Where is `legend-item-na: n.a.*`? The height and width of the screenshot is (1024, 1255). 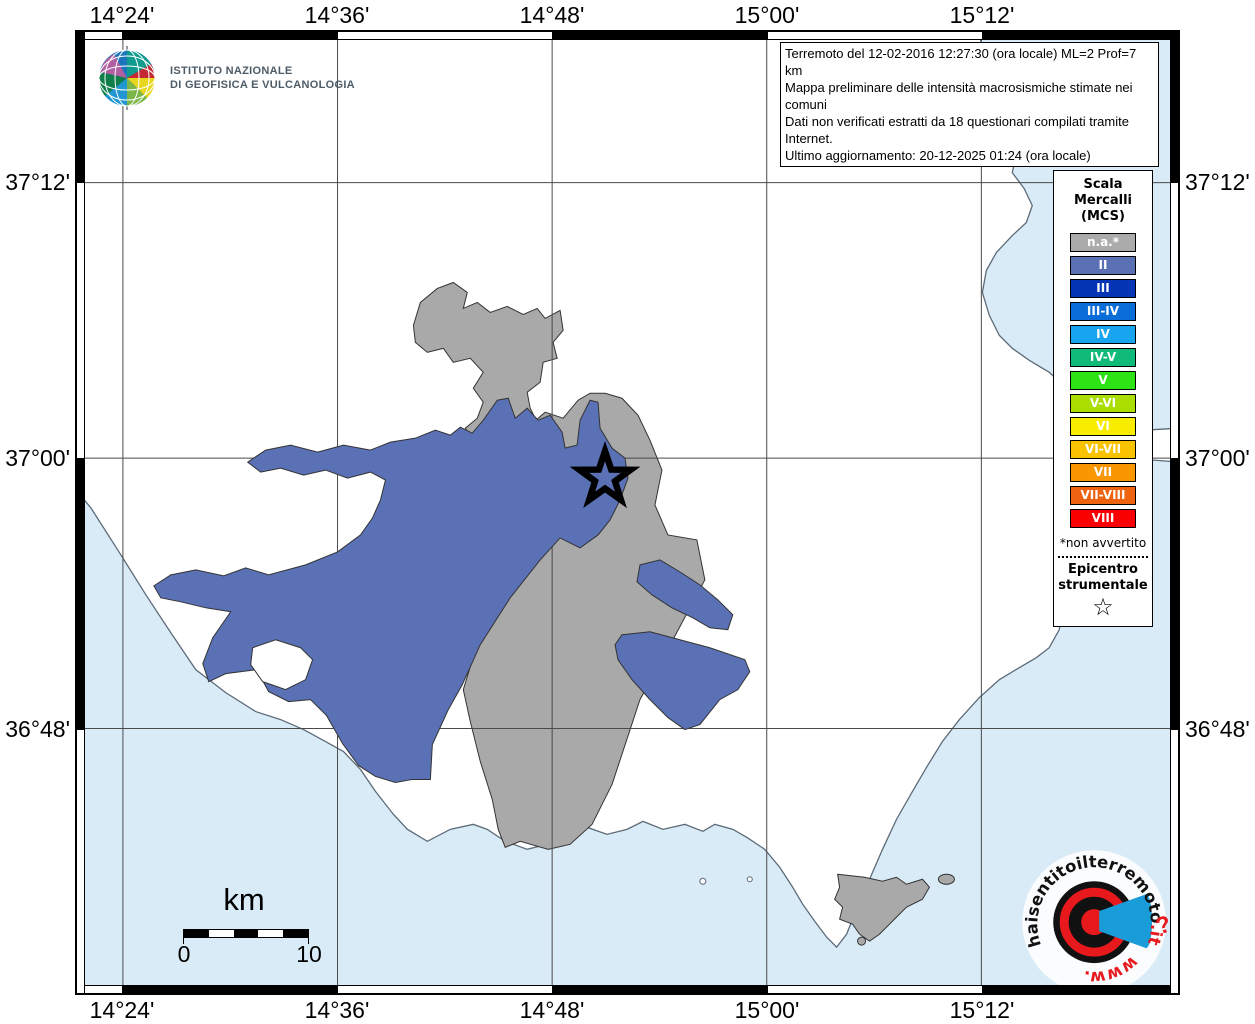
legend-item-na: n.a.* is located at coordinates (1103, 242).